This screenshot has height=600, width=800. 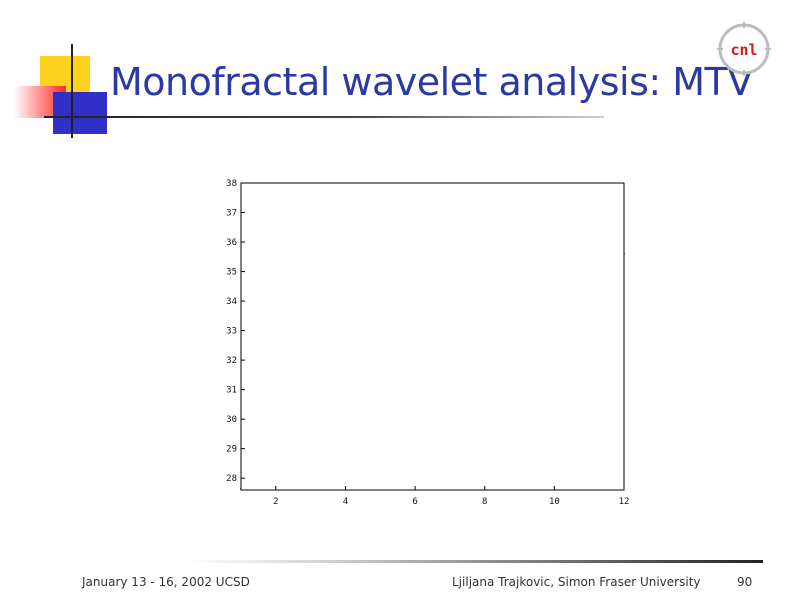 What do you see at coordinates (231, 479) in the screenshot?
I see `y-tick-label: 28` at bounding box center [231, 479].